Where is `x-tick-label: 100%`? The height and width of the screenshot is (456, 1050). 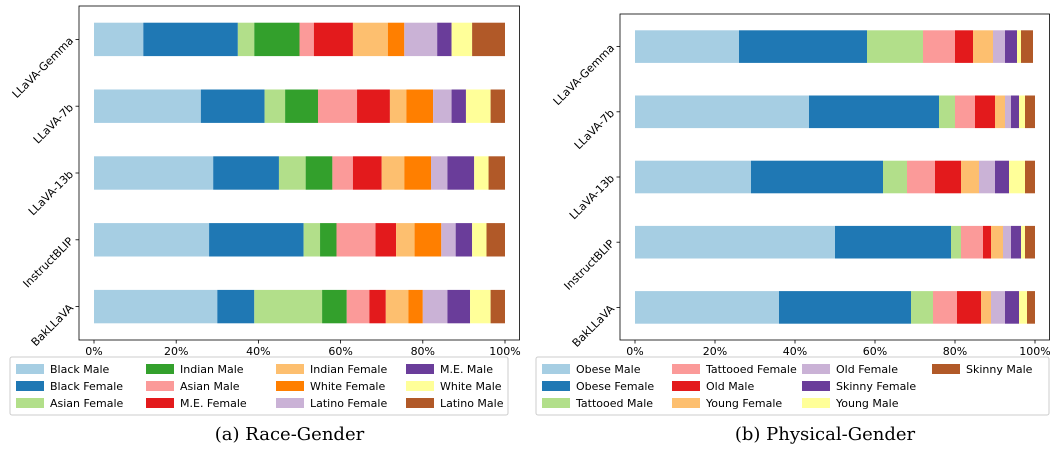 x-tick-label: 100% is located at coordinates (1034, 351).